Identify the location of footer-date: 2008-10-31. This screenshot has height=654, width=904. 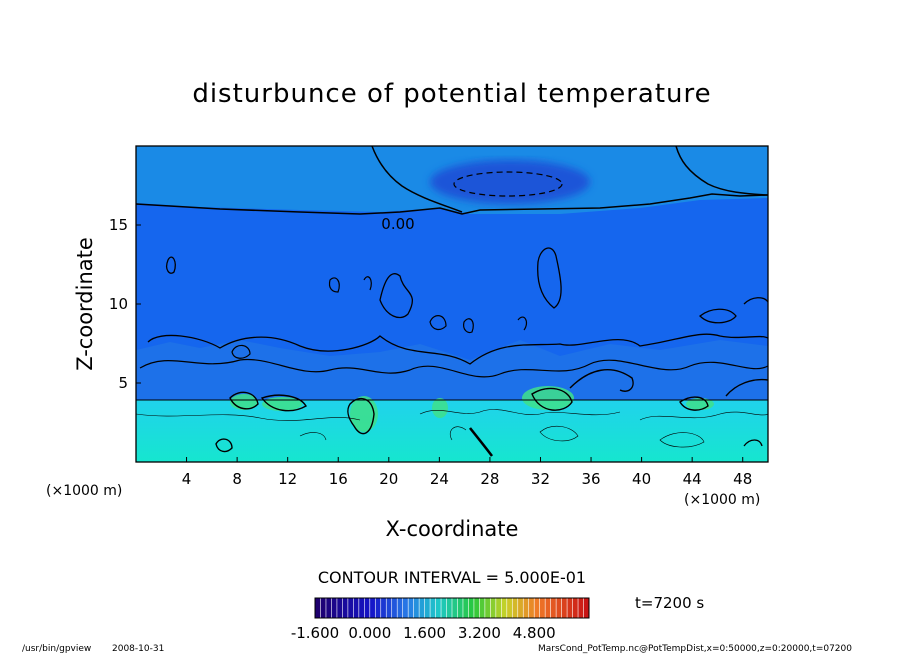
(138, 649).